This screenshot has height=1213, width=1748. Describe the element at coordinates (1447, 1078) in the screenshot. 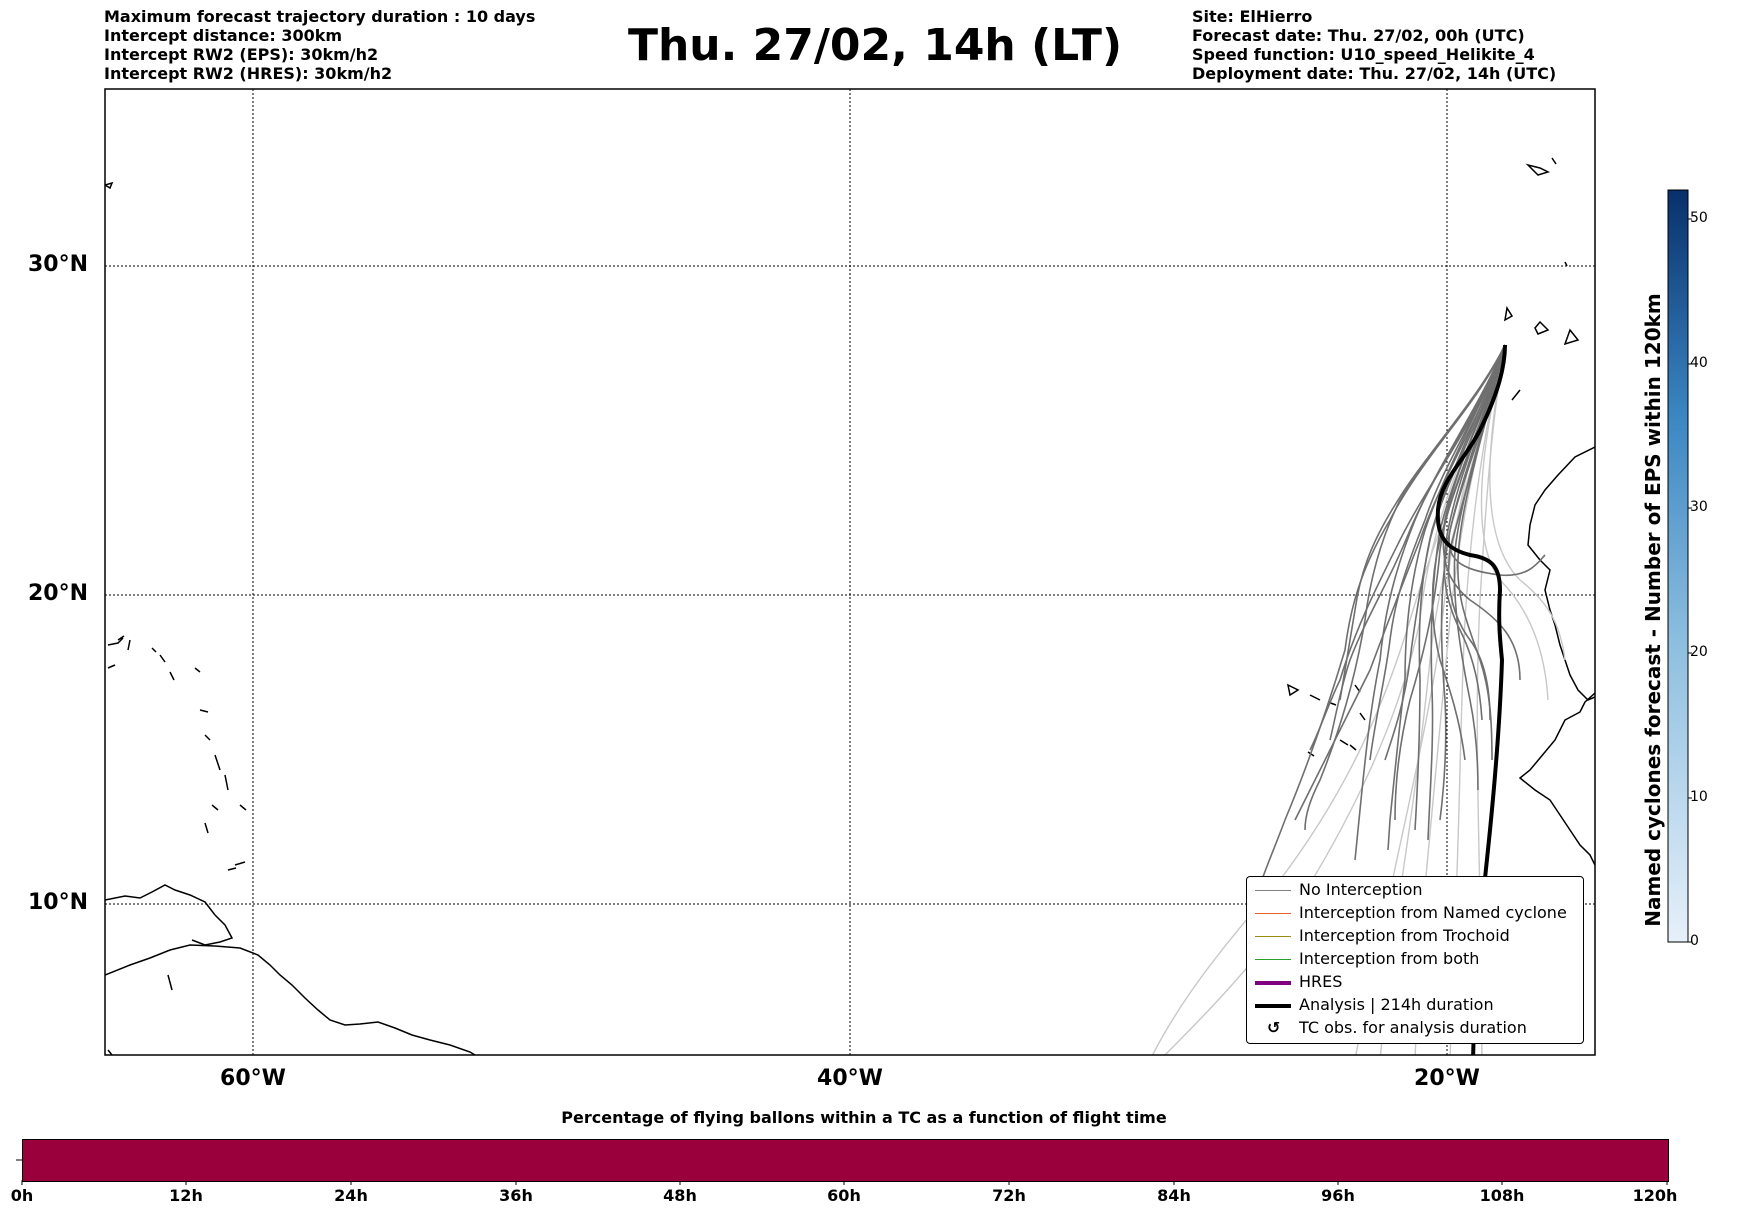

I see `lon-label-20w: 20°W` at that location.